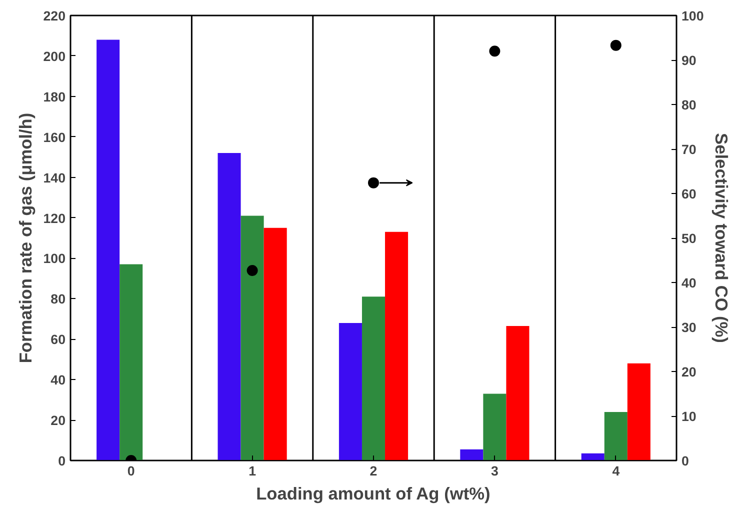 This screenshot has height=510, width=746. I want to click on y-tick-label: 180, so click(54, 96).